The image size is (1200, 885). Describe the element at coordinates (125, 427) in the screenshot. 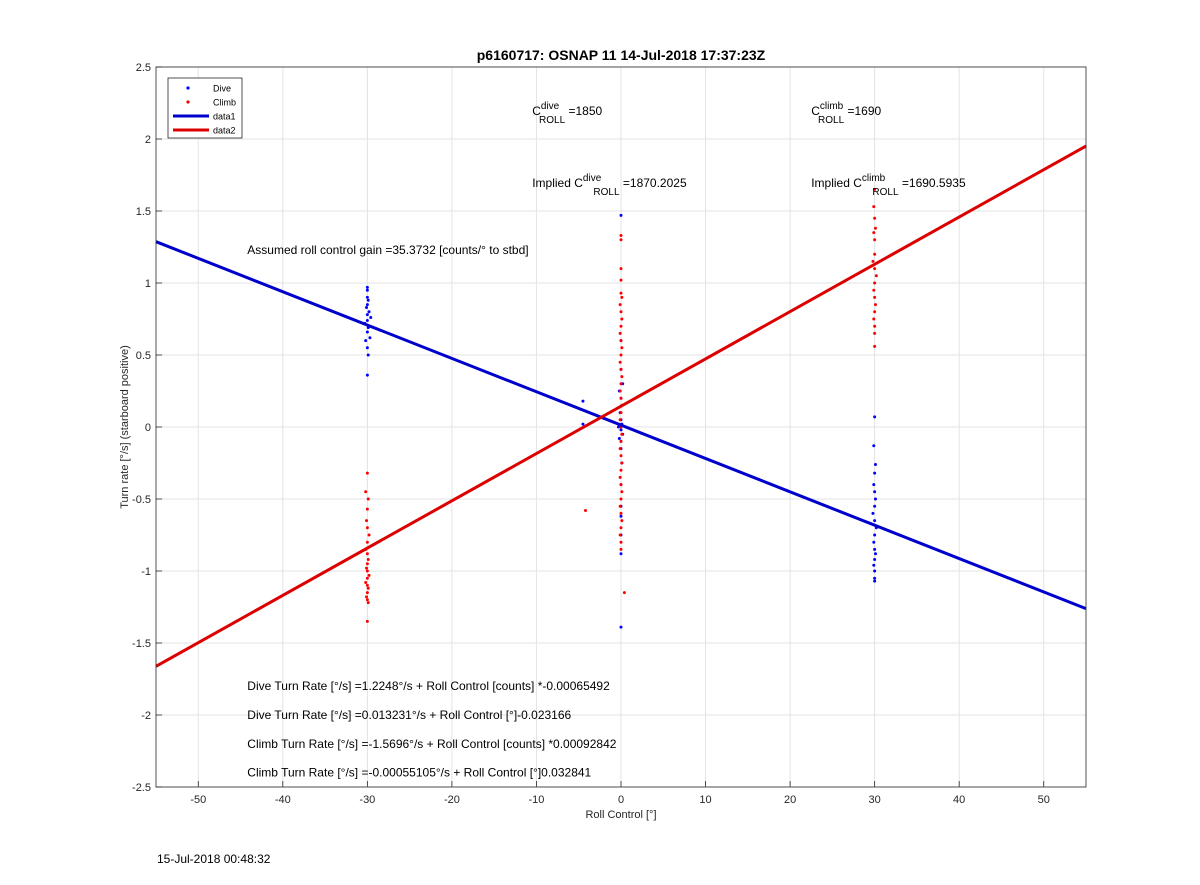

I see `y-axis-label: Turn rate [°/s] (starboard positive)` at that location.